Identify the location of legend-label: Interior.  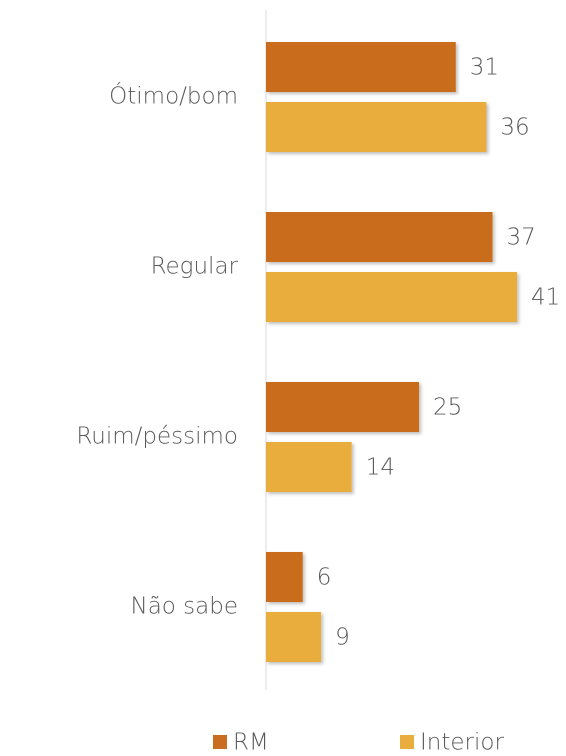
(462, 743).